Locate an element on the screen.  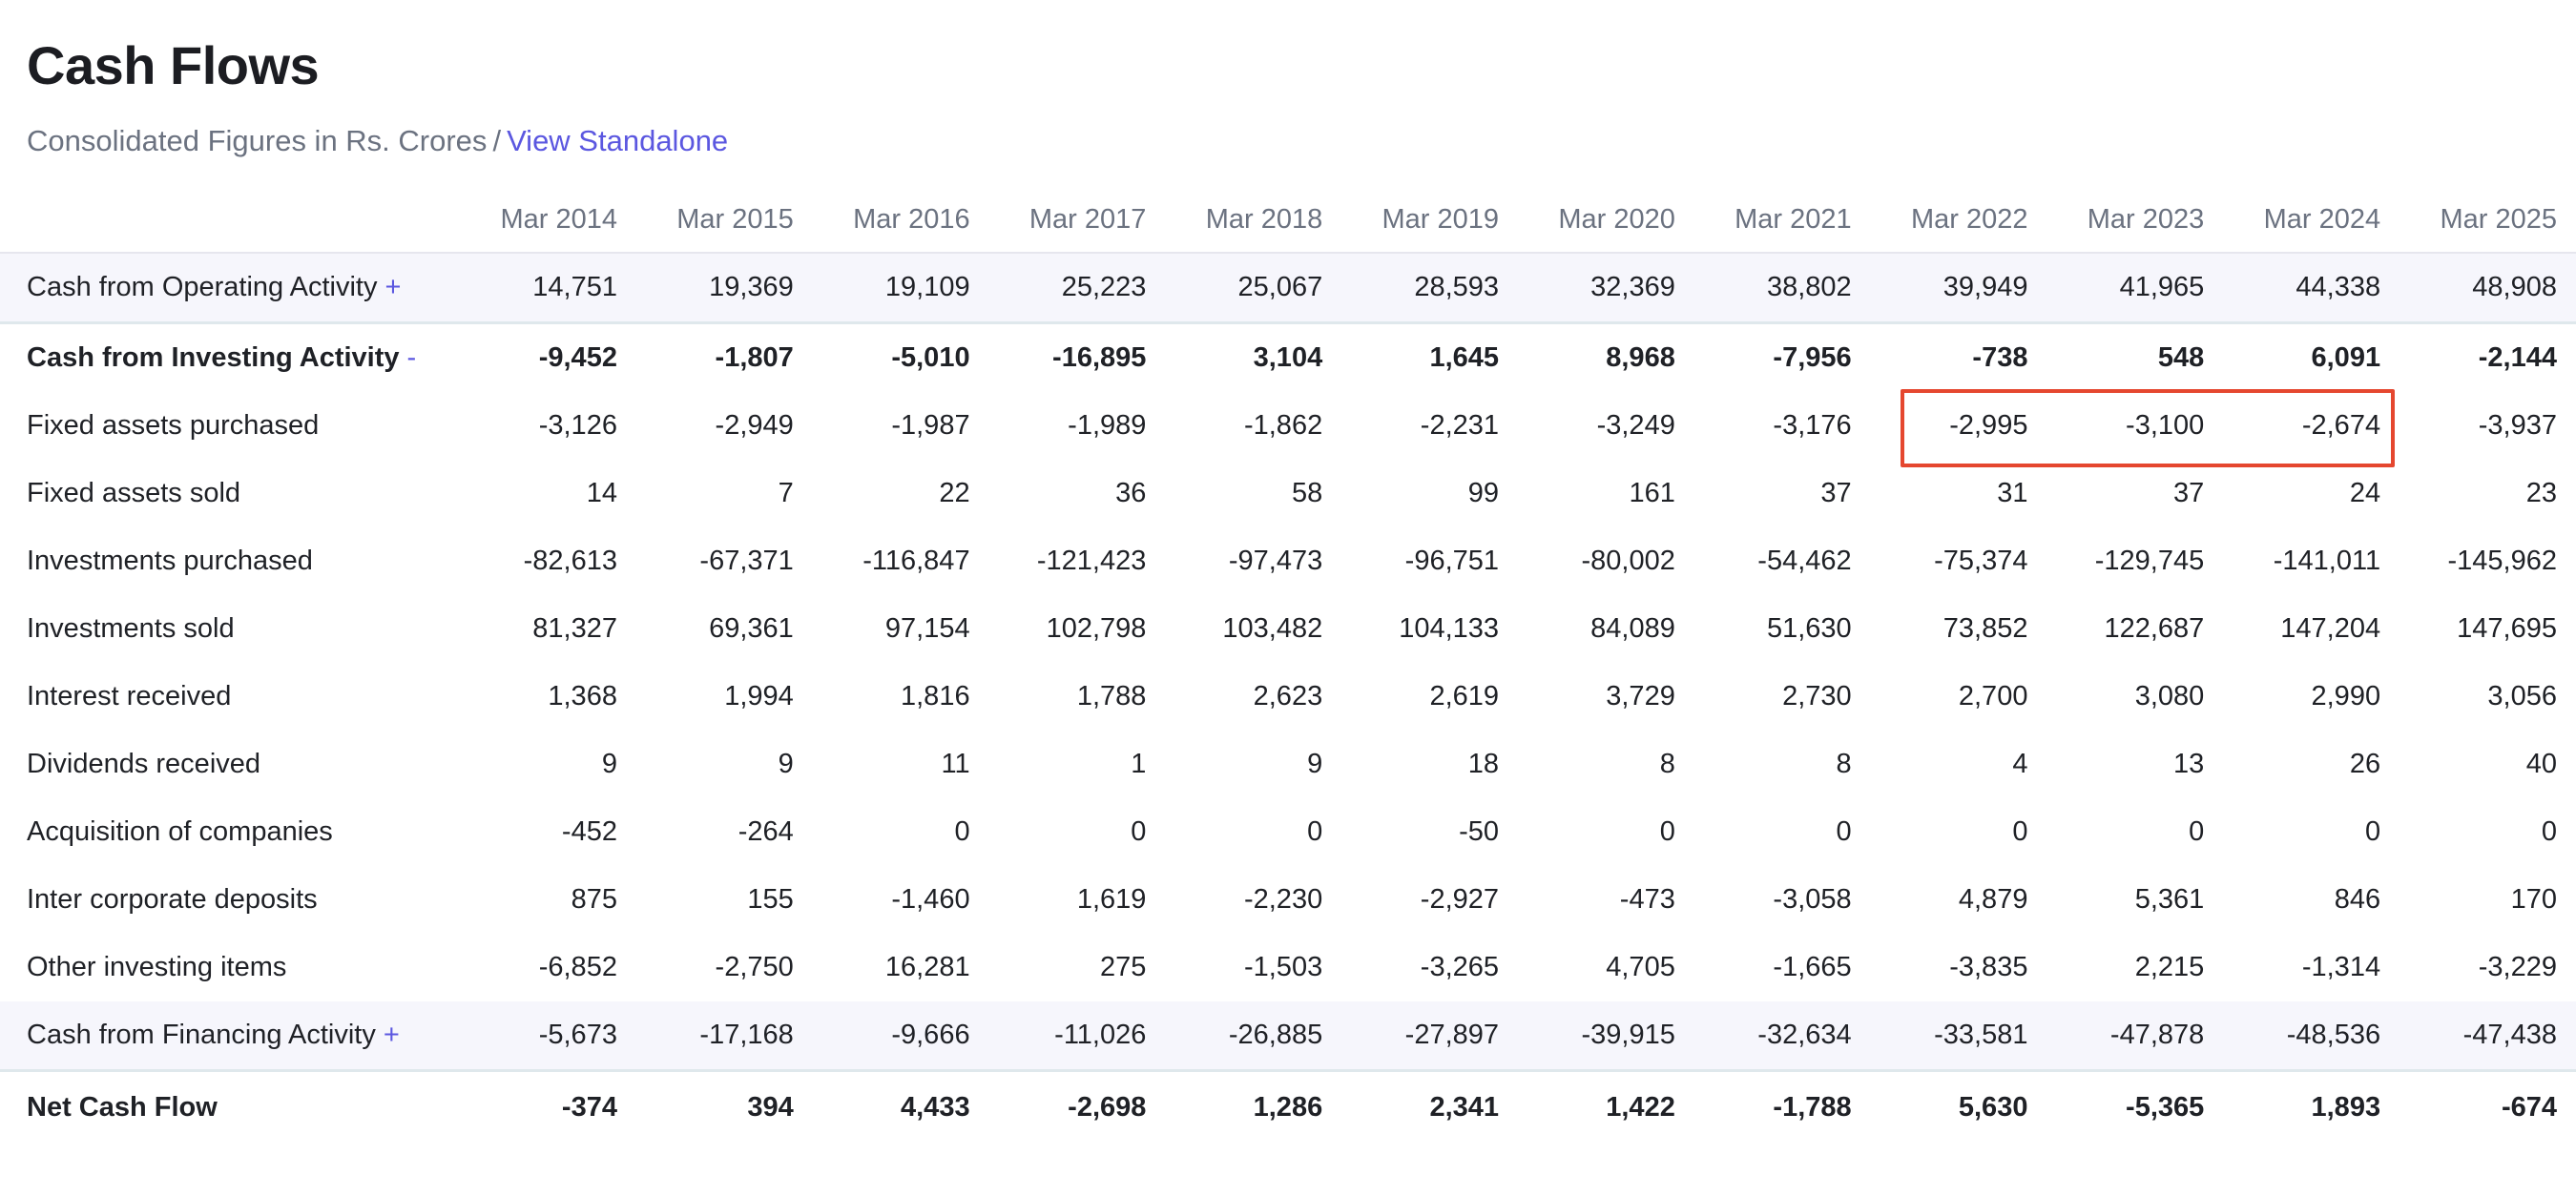
row-label-cell: Inter corporate deposits is located at coordinates (230, 900).